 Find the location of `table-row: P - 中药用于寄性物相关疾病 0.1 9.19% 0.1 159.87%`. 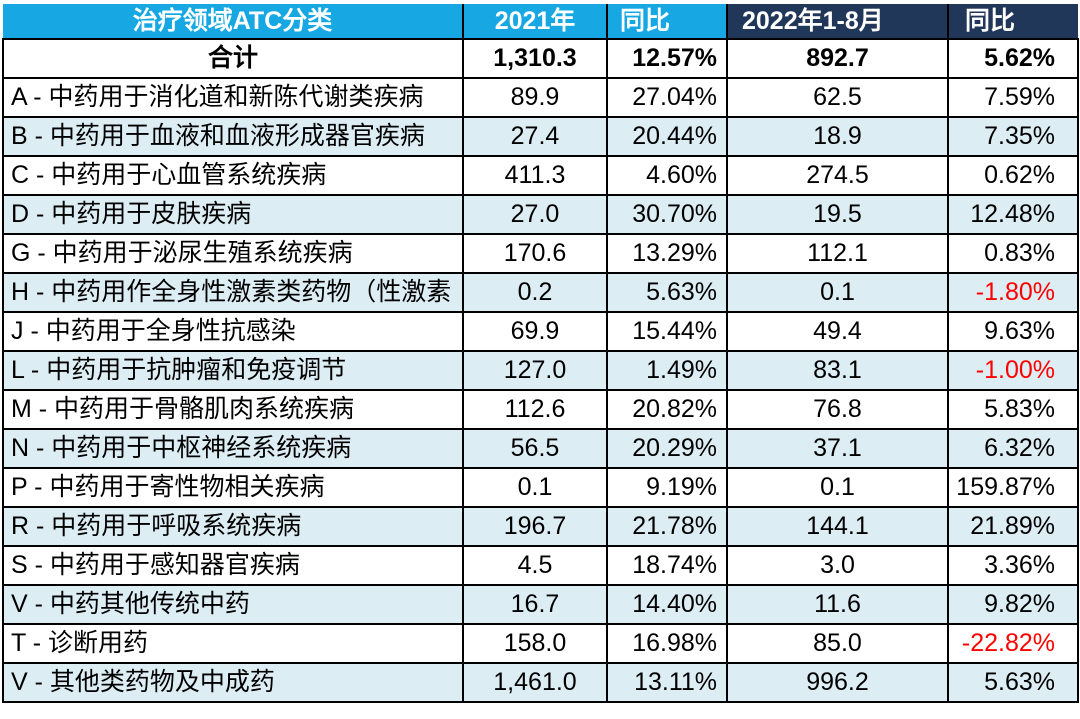

table-row: P - 中药用于寄性物相关疾病 0.1 9.19% 0.1 159.87% is located at coordinates (540, 487).